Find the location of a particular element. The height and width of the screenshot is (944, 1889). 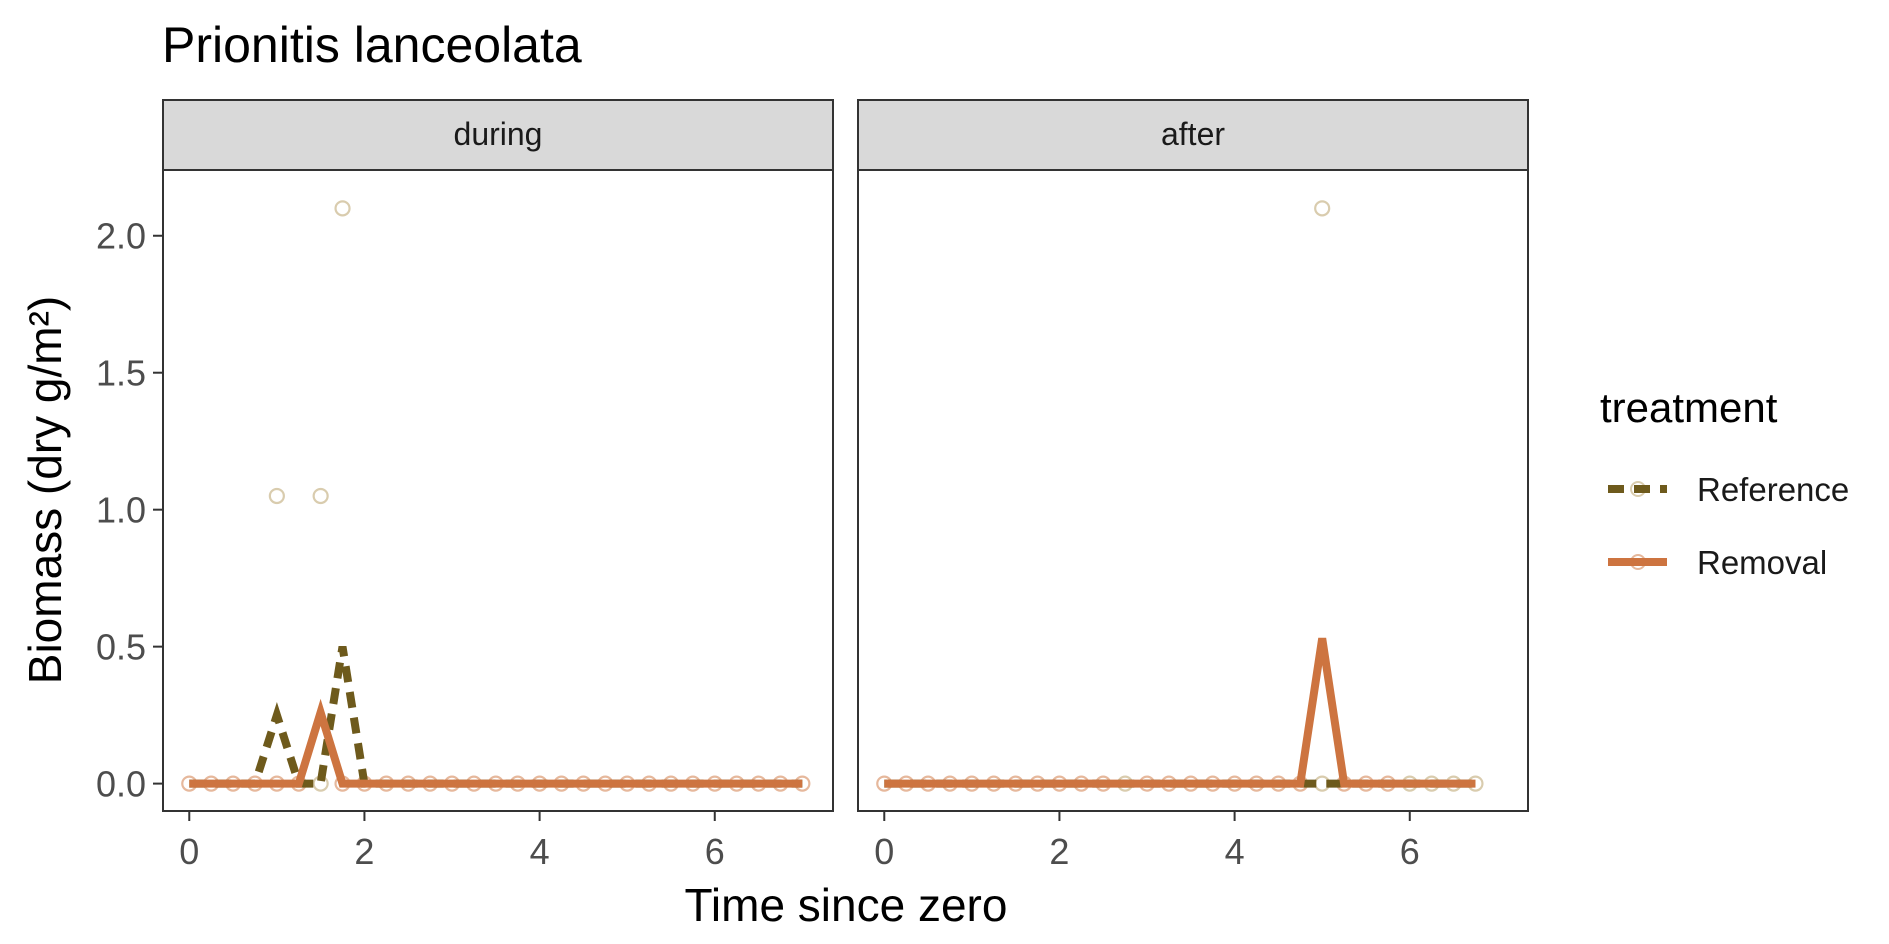

legend-entry-removal: Removal is located at coordinates (1717, 562).